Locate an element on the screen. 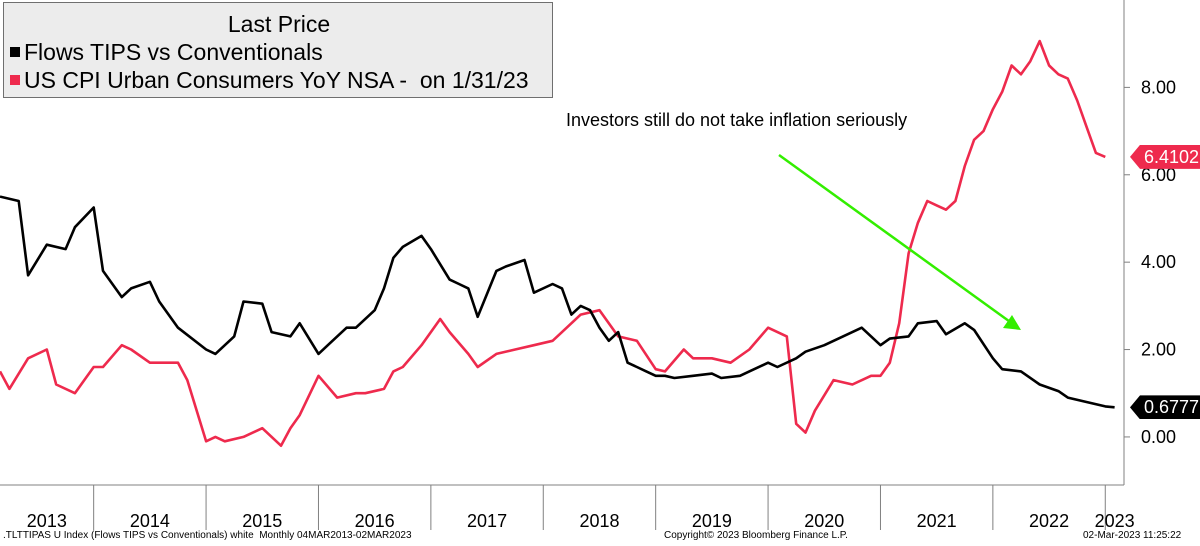 The image size is (1200, 546). legend-title: Last Price is located at coordinates (279, 24).